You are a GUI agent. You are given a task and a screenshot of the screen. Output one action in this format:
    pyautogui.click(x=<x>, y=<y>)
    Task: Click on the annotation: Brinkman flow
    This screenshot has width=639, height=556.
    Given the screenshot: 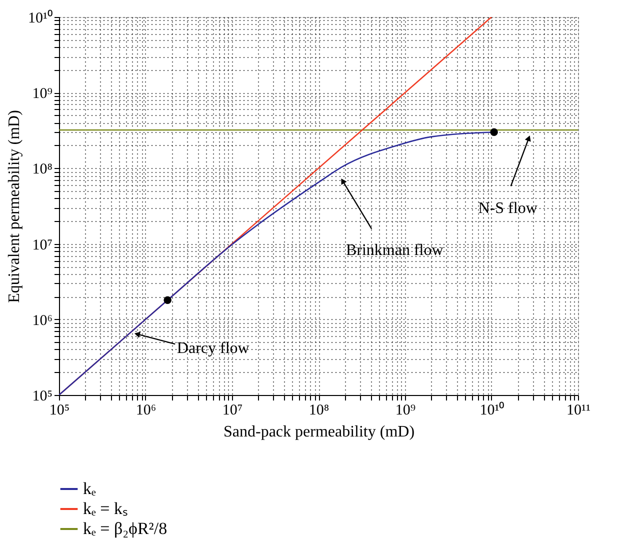 What is the action you would take?
    pyautogui.click(x=395, y=250)
    